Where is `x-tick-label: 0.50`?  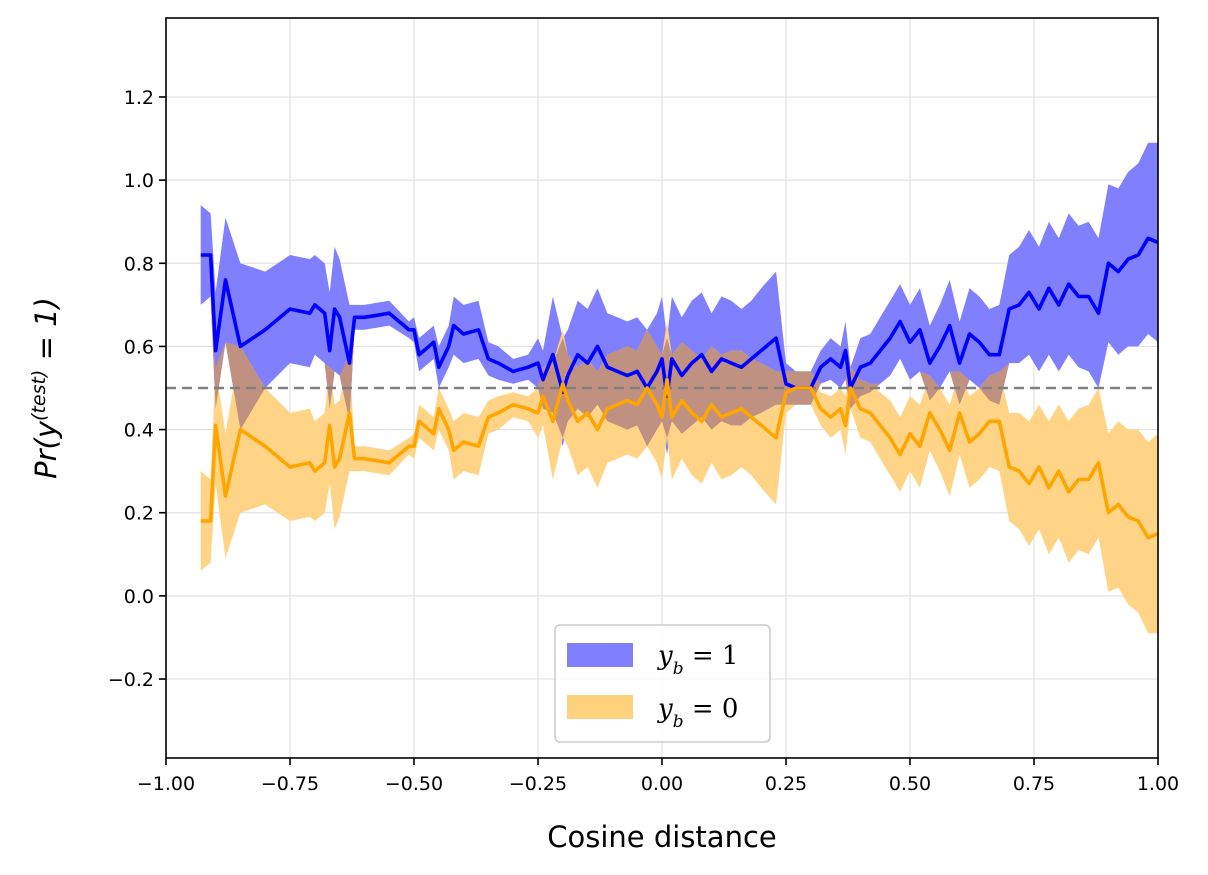
x-tick-label: 0.50 is located at coordinates (910, 784).